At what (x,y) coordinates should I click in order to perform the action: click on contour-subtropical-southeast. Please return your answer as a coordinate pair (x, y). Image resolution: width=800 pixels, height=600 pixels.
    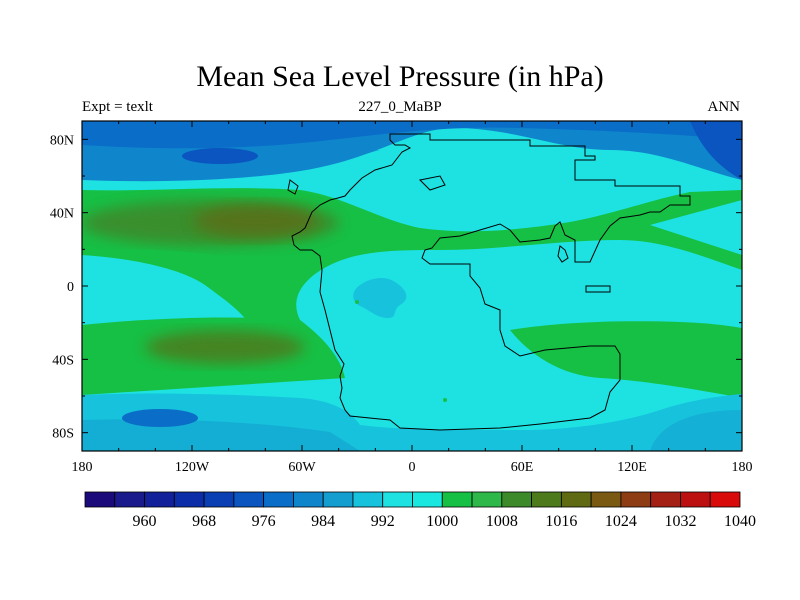
    Looking at the image, I should click on (626, 359).